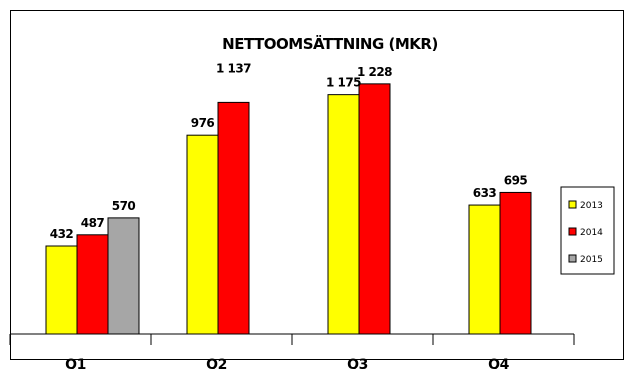 This screenshot has width=635, height=369. Describe the element at coordinates (484, 269) in the screenshot. I see `bar-q4-2013` at that location.